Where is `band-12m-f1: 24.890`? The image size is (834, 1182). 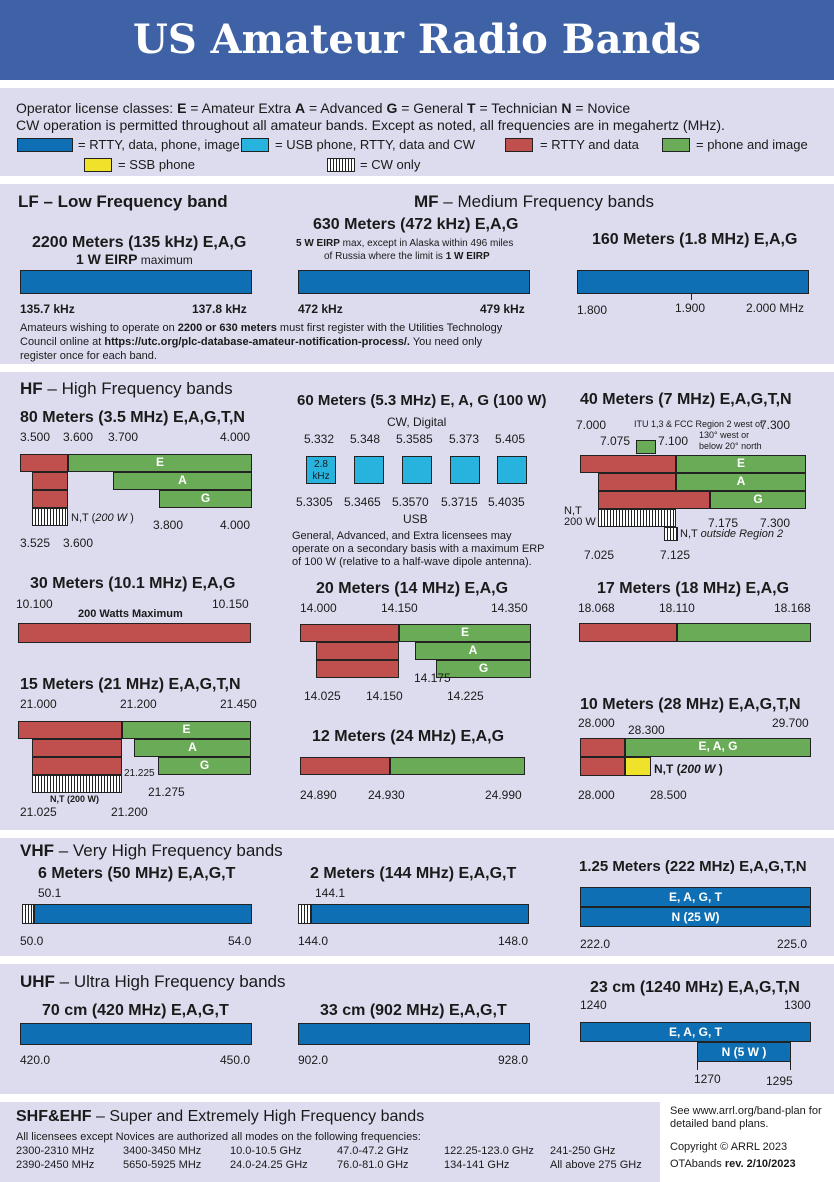 band-12m-f1: 24.890 is located at coordinates (318, 795).